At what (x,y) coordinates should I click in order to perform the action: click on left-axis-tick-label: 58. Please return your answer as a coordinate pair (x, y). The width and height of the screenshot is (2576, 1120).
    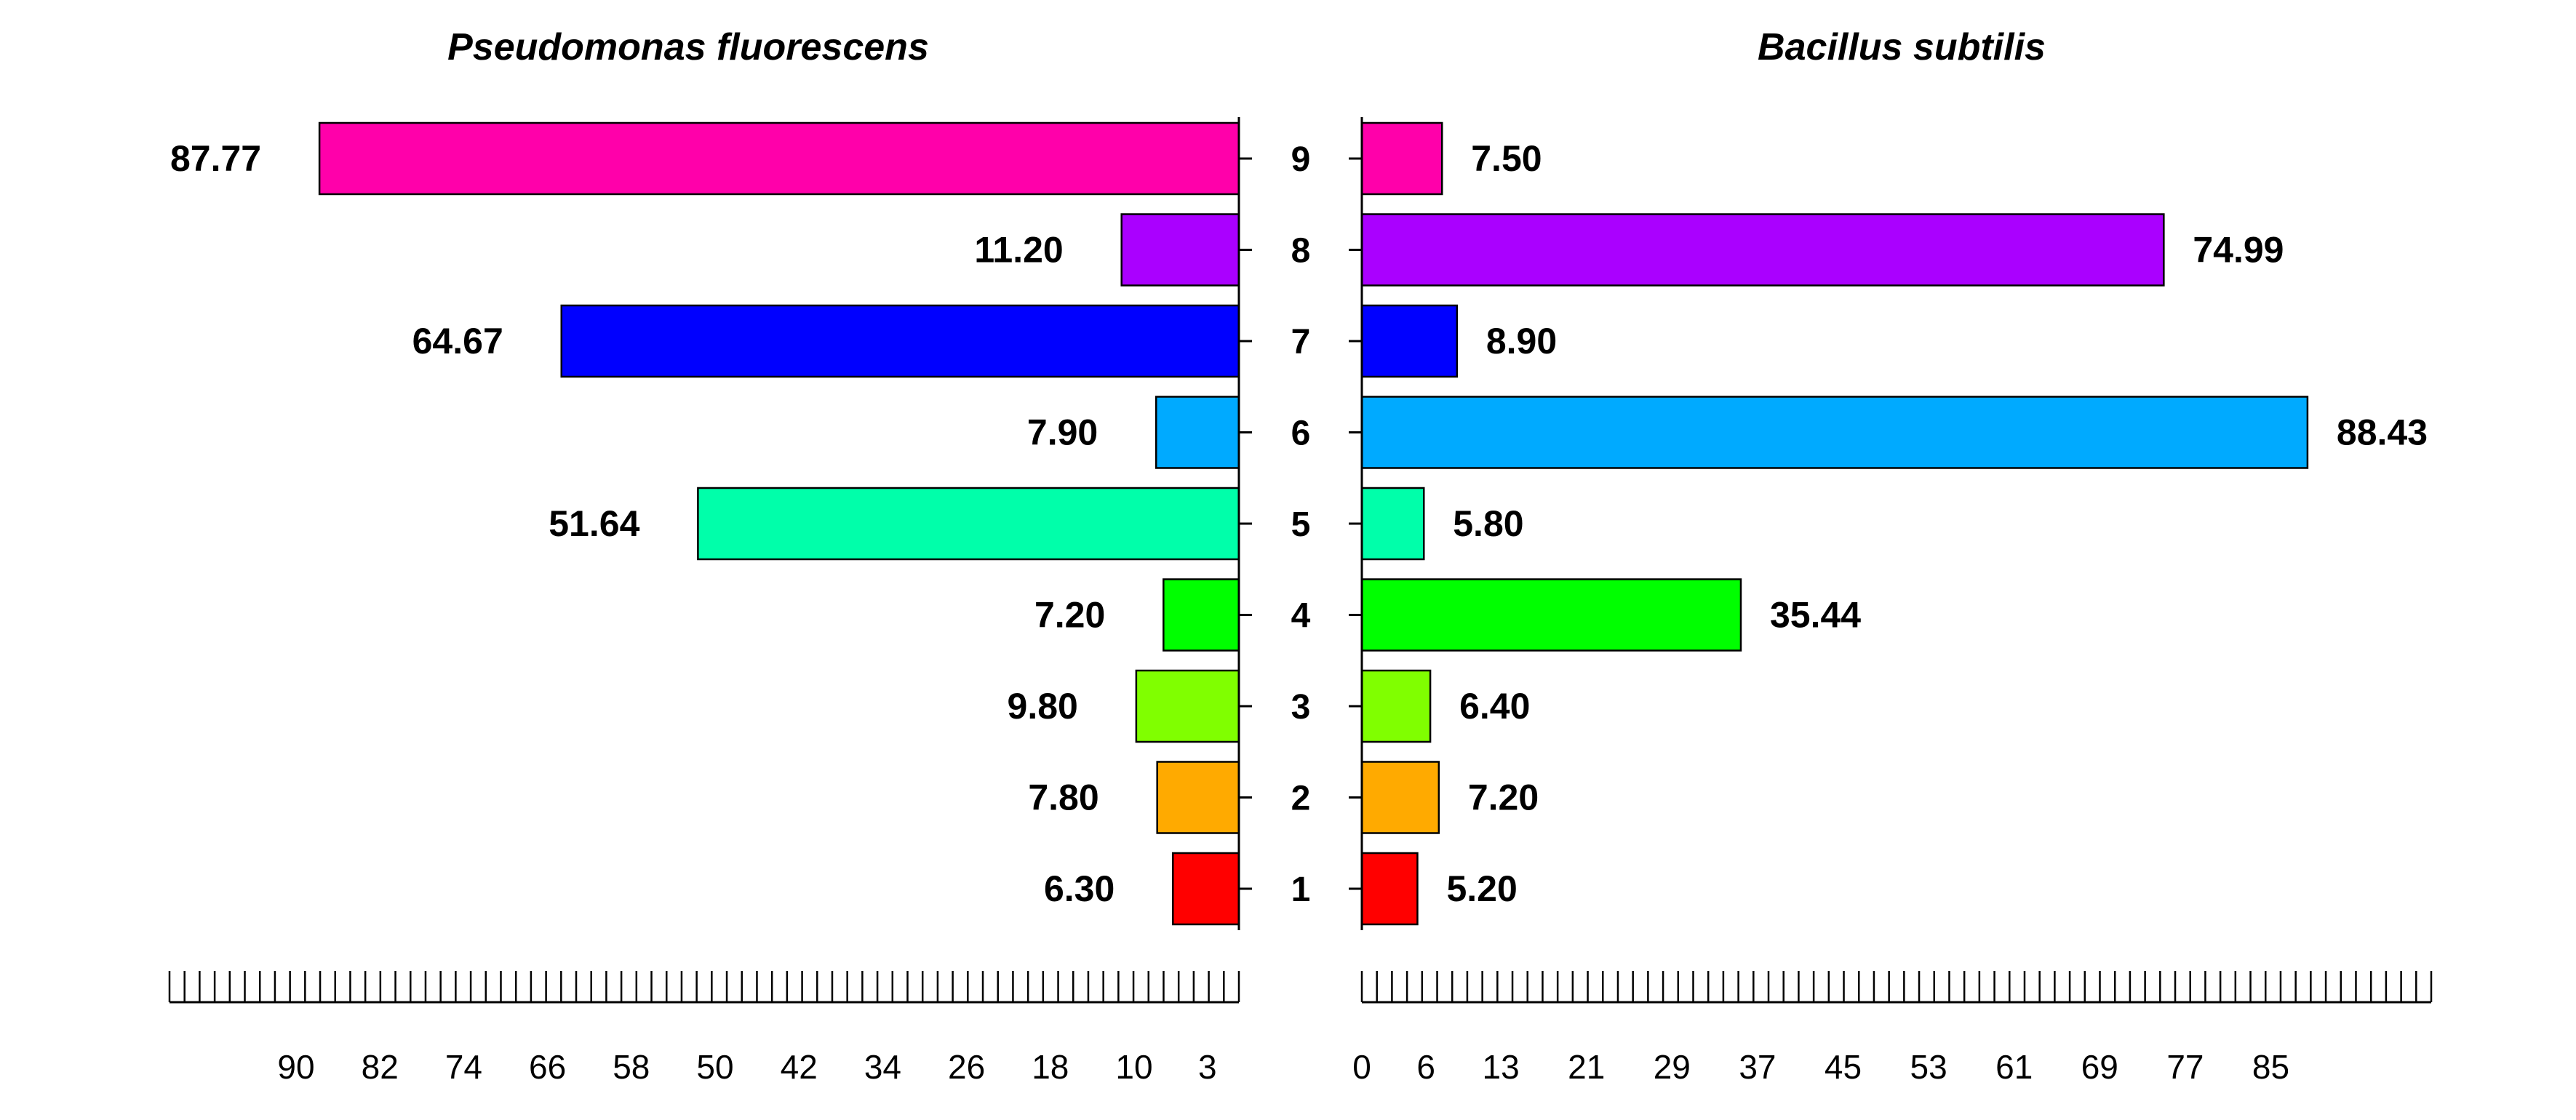
    Looking at the image, I should click on (631, 1067).